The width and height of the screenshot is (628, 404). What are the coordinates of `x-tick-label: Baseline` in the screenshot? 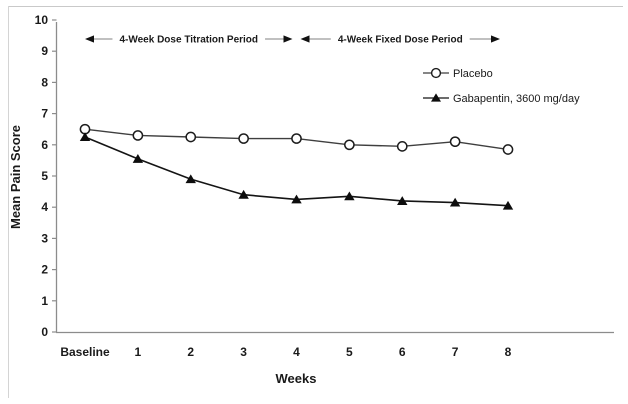 It's located at (85, 352).